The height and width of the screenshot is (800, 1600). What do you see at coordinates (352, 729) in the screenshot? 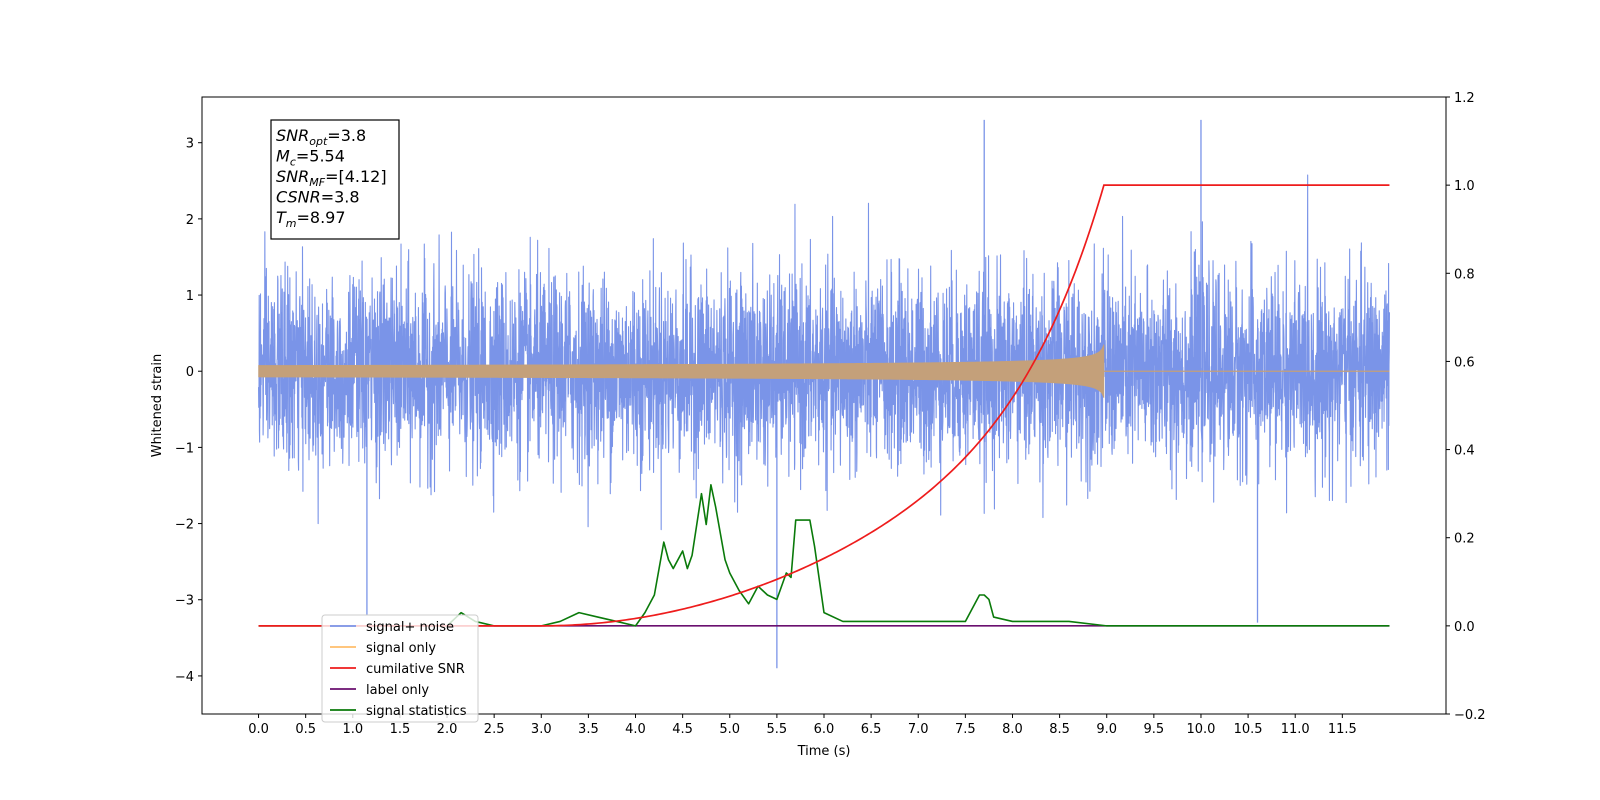
I see `x-tick-label: 1.0` at bounding box center [352, 729].